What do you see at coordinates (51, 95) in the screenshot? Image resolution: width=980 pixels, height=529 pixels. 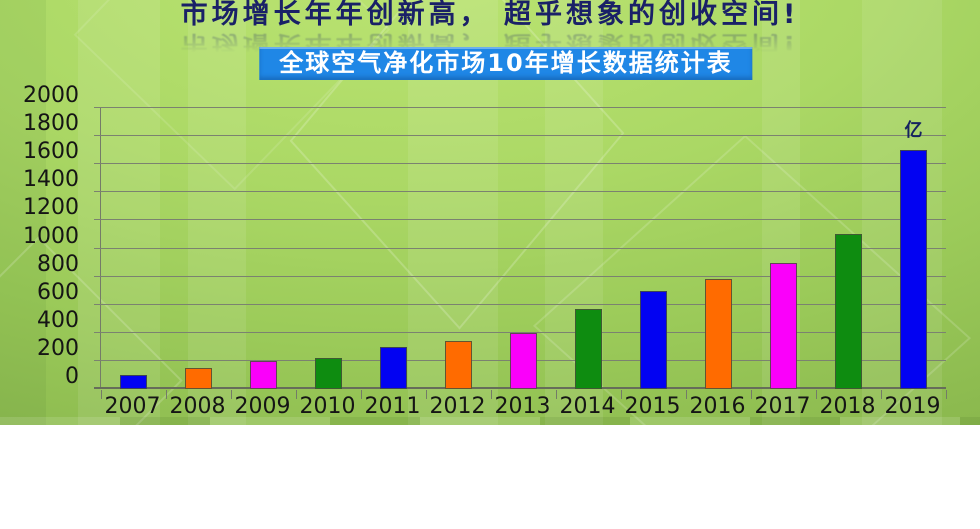 I see `y-axis-tick-label: 2000` at bounding box center [51, 95].